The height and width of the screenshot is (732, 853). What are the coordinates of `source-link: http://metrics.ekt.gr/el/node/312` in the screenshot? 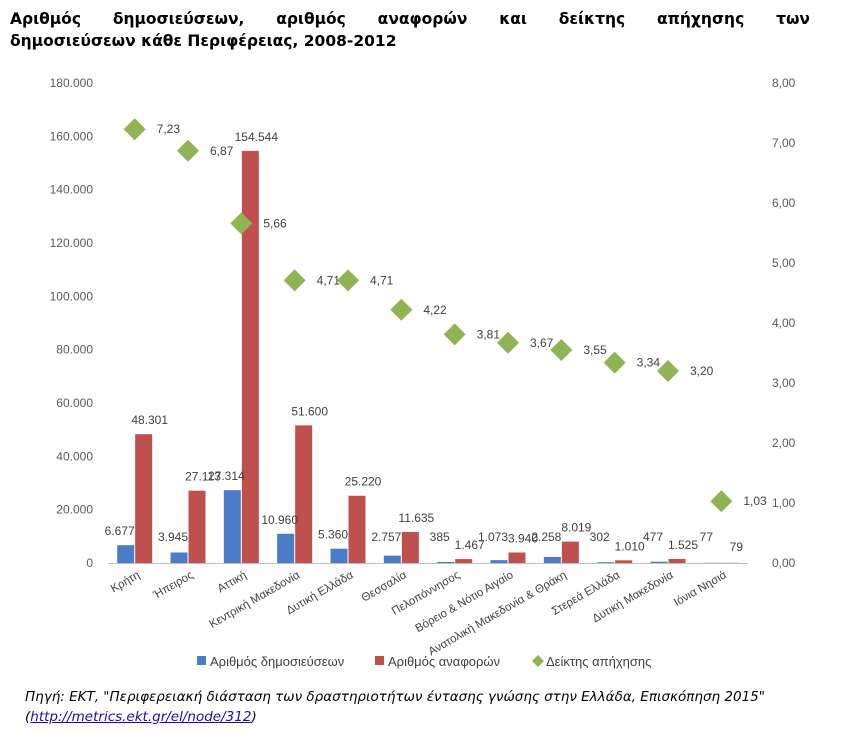 It's located at (141, 717).